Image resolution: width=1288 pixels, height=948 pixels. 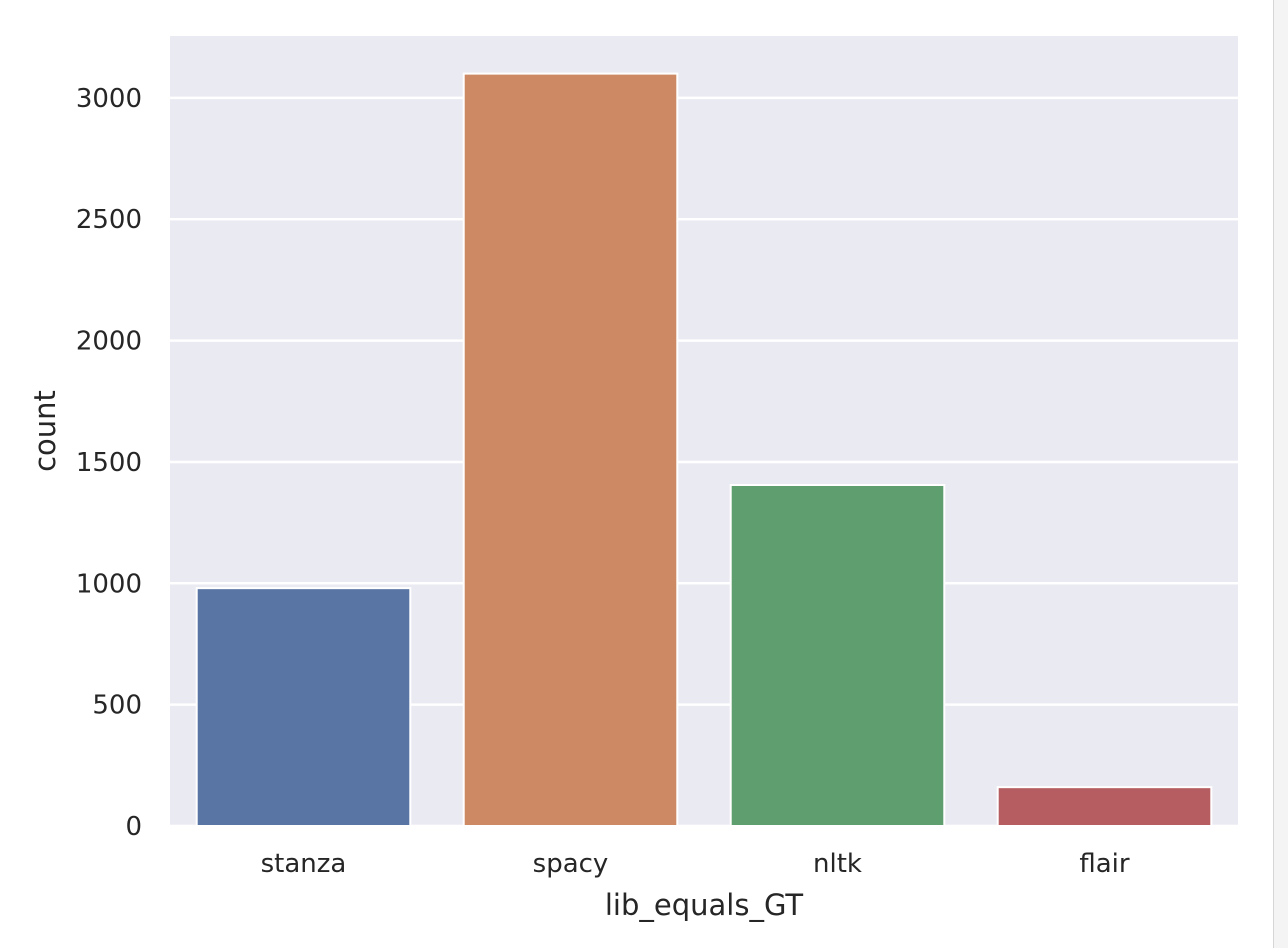 What do you see at coordinates (570, 450) in the screenshot?
I see `bar-spacy` at bounding box center [570, 450].